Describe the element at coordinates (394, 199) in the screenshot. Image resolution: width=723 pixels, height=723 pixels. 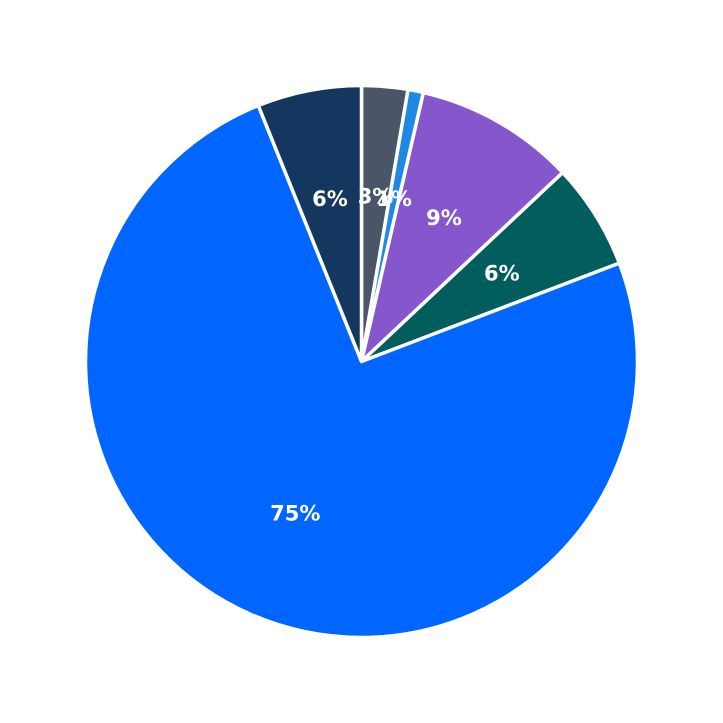
I see `pie-slice-label-2: 1%` at that location.